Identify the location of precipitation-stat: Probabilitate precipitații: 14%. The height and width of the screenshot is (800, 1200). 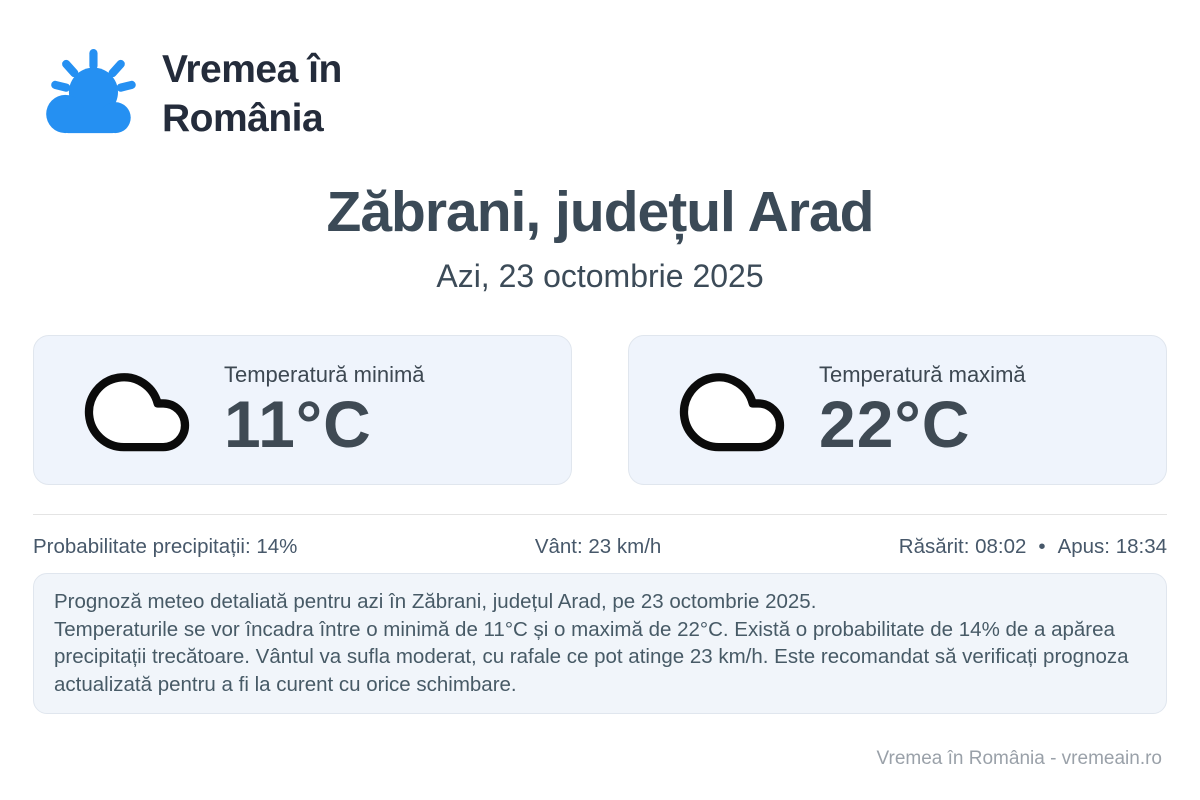
(165, 547).